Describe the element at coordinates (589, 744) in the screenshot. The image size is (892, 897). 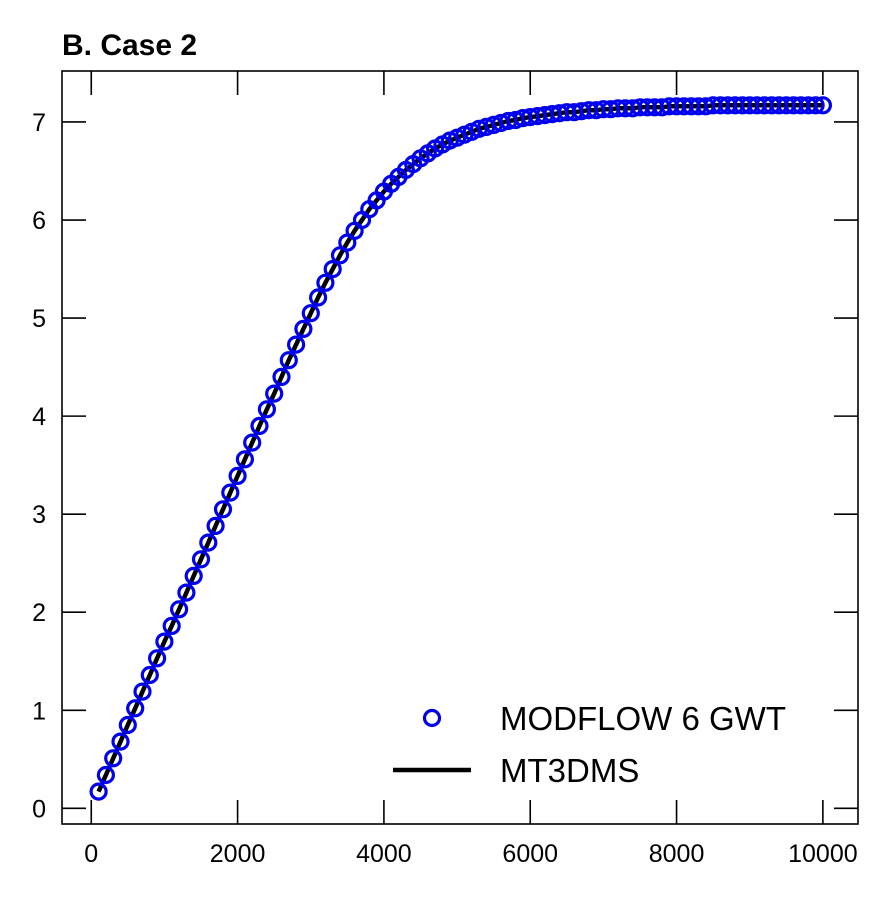
I see `legend: MODFLOW 6 GWT MT3DMS` at that location.